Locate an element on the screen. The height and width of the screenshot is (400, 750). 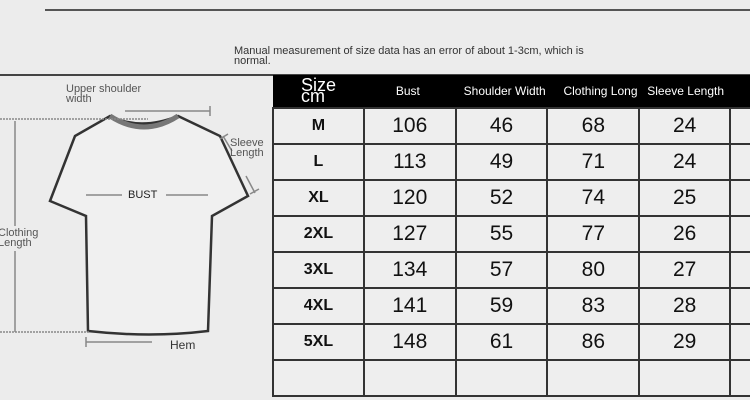
header-sleeve: Sleeve Length is located at coordinates (685, 91).